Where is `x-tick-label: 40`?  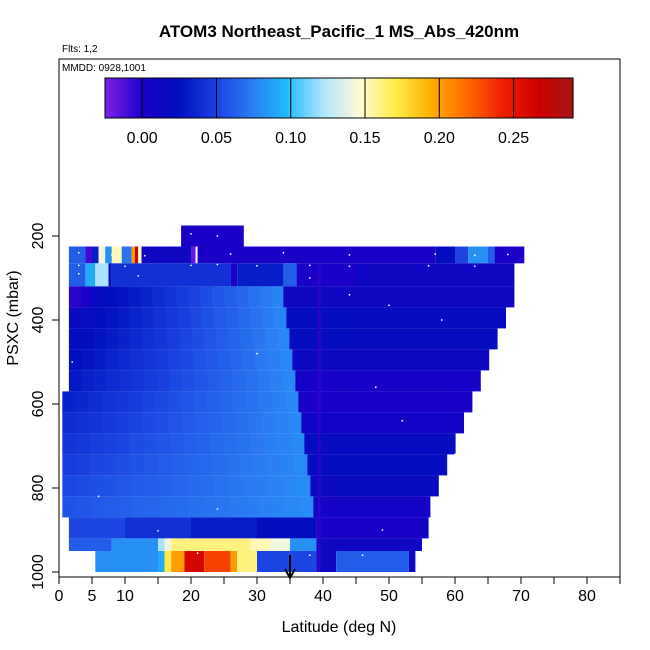 x-tick-label: 40 is located at coordinates (323, 596).